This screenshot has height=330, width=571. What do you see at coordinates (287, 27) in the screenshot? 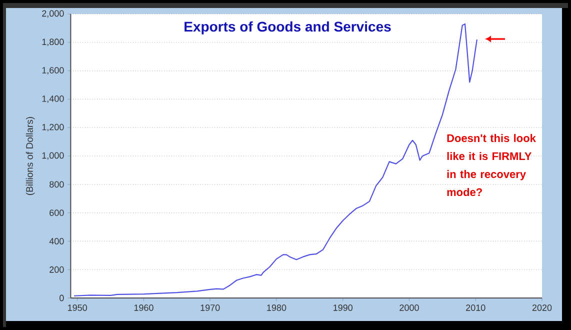
I see `chart-title: Exports of Goods and Services` at bounding box center [287, 27].